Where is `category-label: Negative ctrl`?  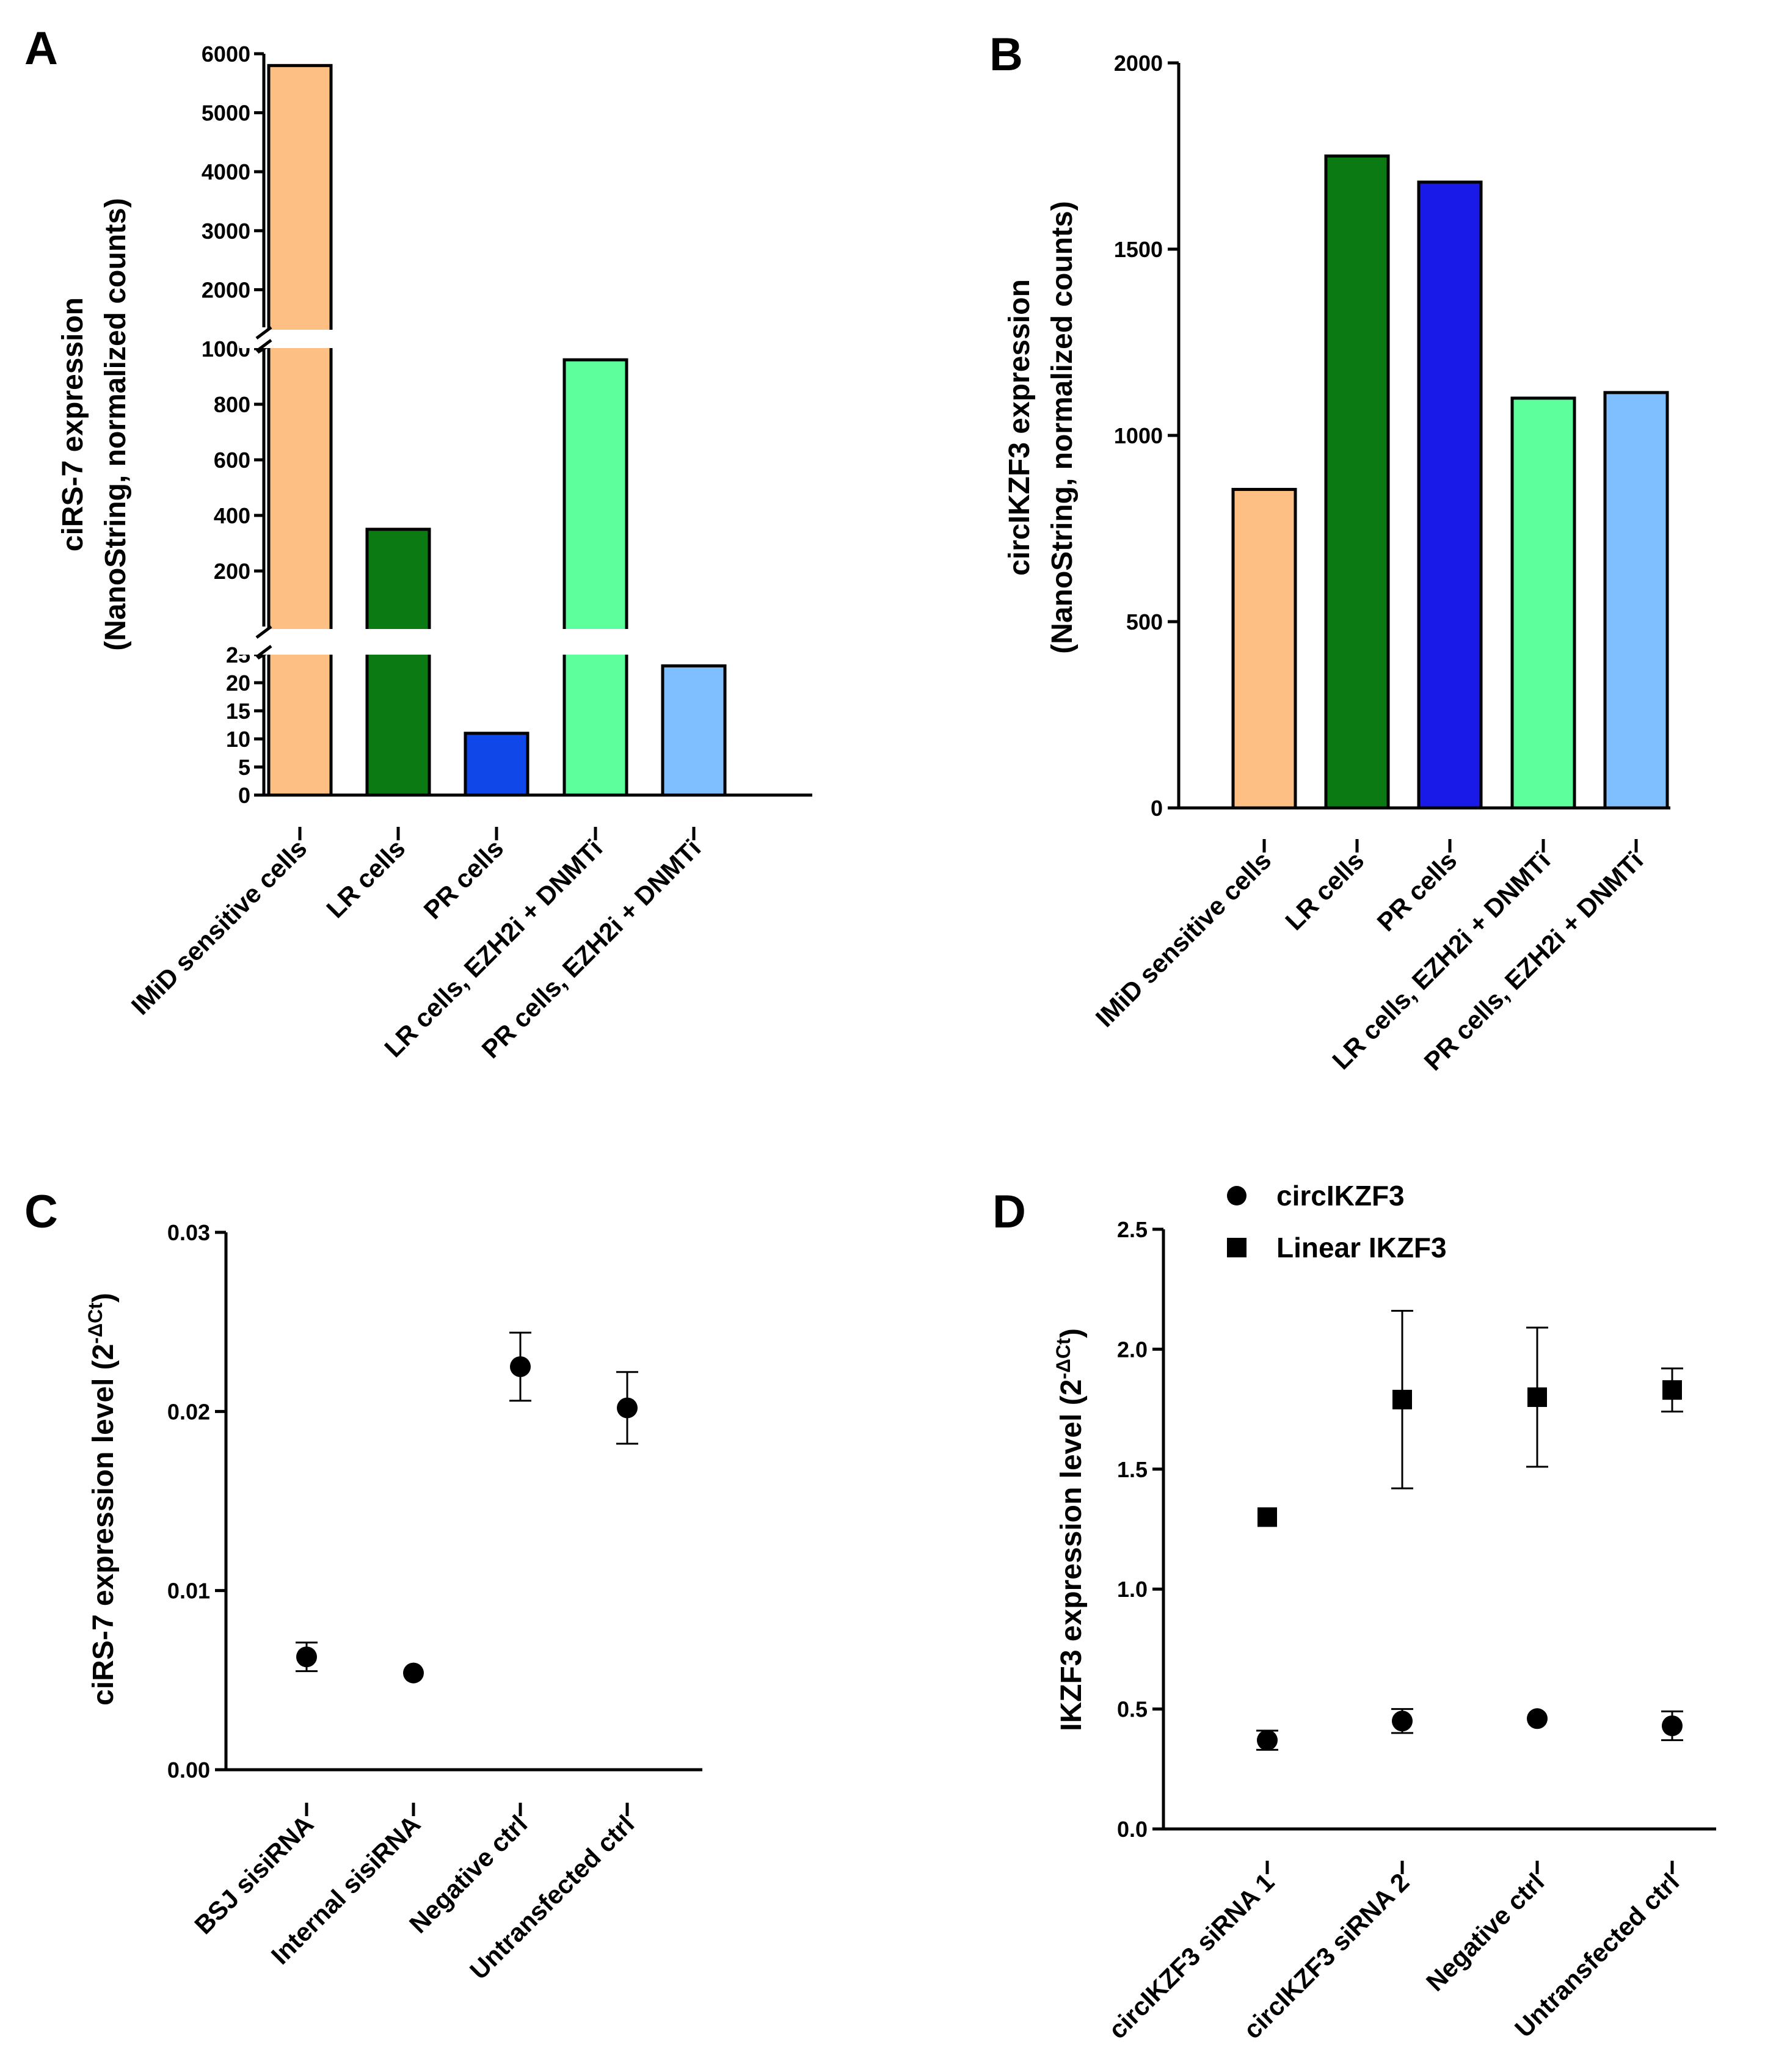
category-label: Negative ctrl is located at coordinates (1485, 1932).